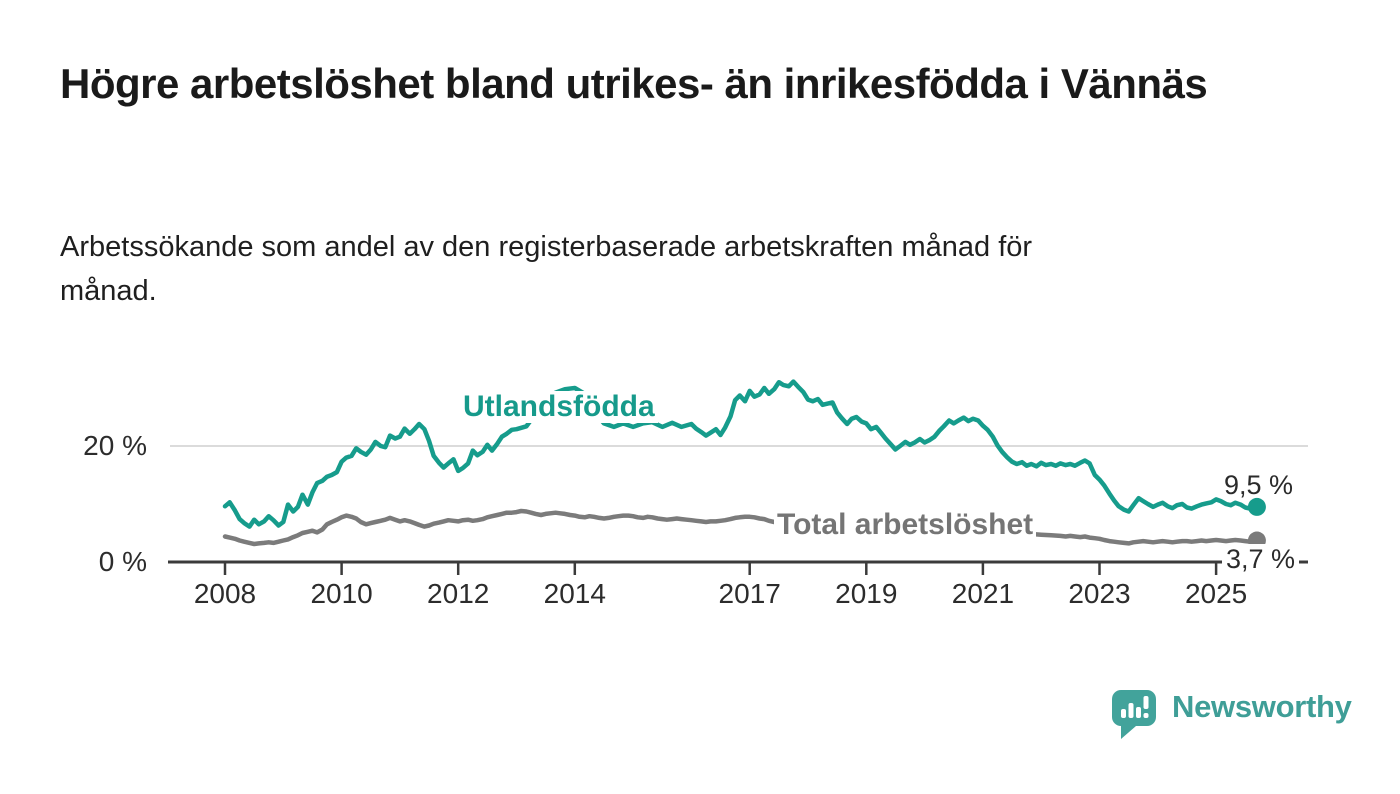 The height and width of the screenshot is (794, 1400). What do you see at coordinates (123, 561) in the screenshot?
I see `y-axis-label: 0 %` at bounding box center [123, 561].